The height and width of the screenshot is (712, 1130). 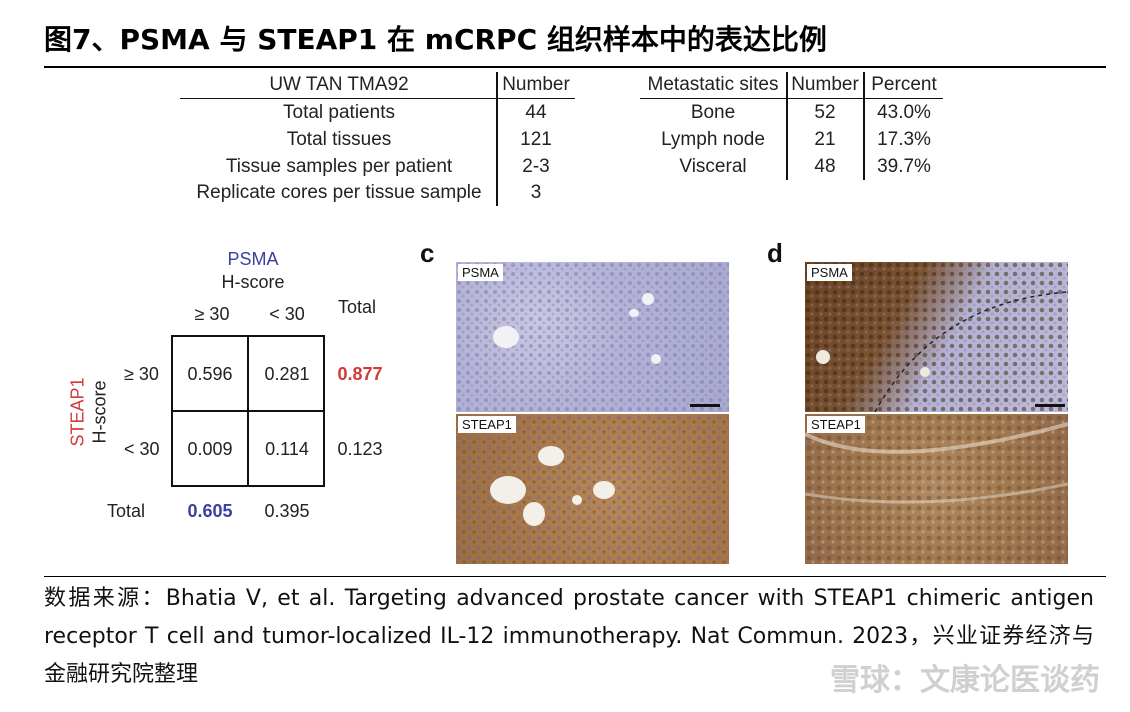 What do you see at coordinates (713, 112) in the screenshot?
I see `table2-site: Bone` at bounding box center [713, 112].